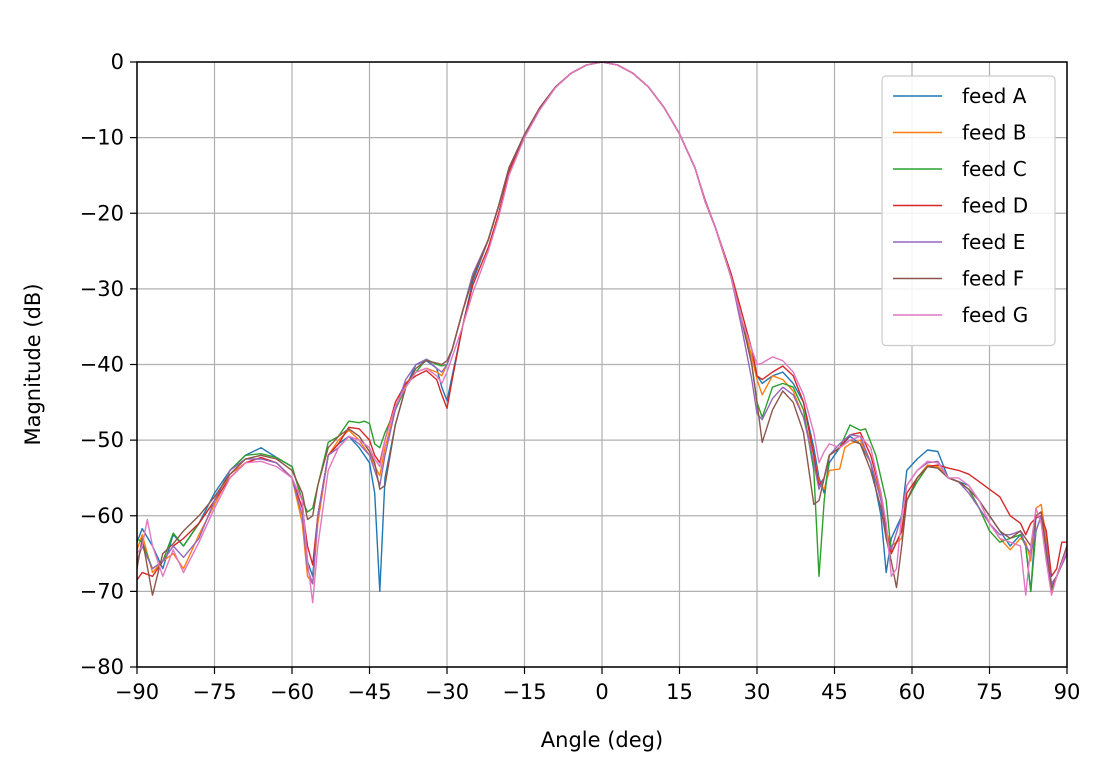 Image resolution: width=1105 pixels, height=773 pixels. What do you see at coordinates (994, 96) in the screenshot?
I see `legend-label: feed A` at bounding box center [994, 96].